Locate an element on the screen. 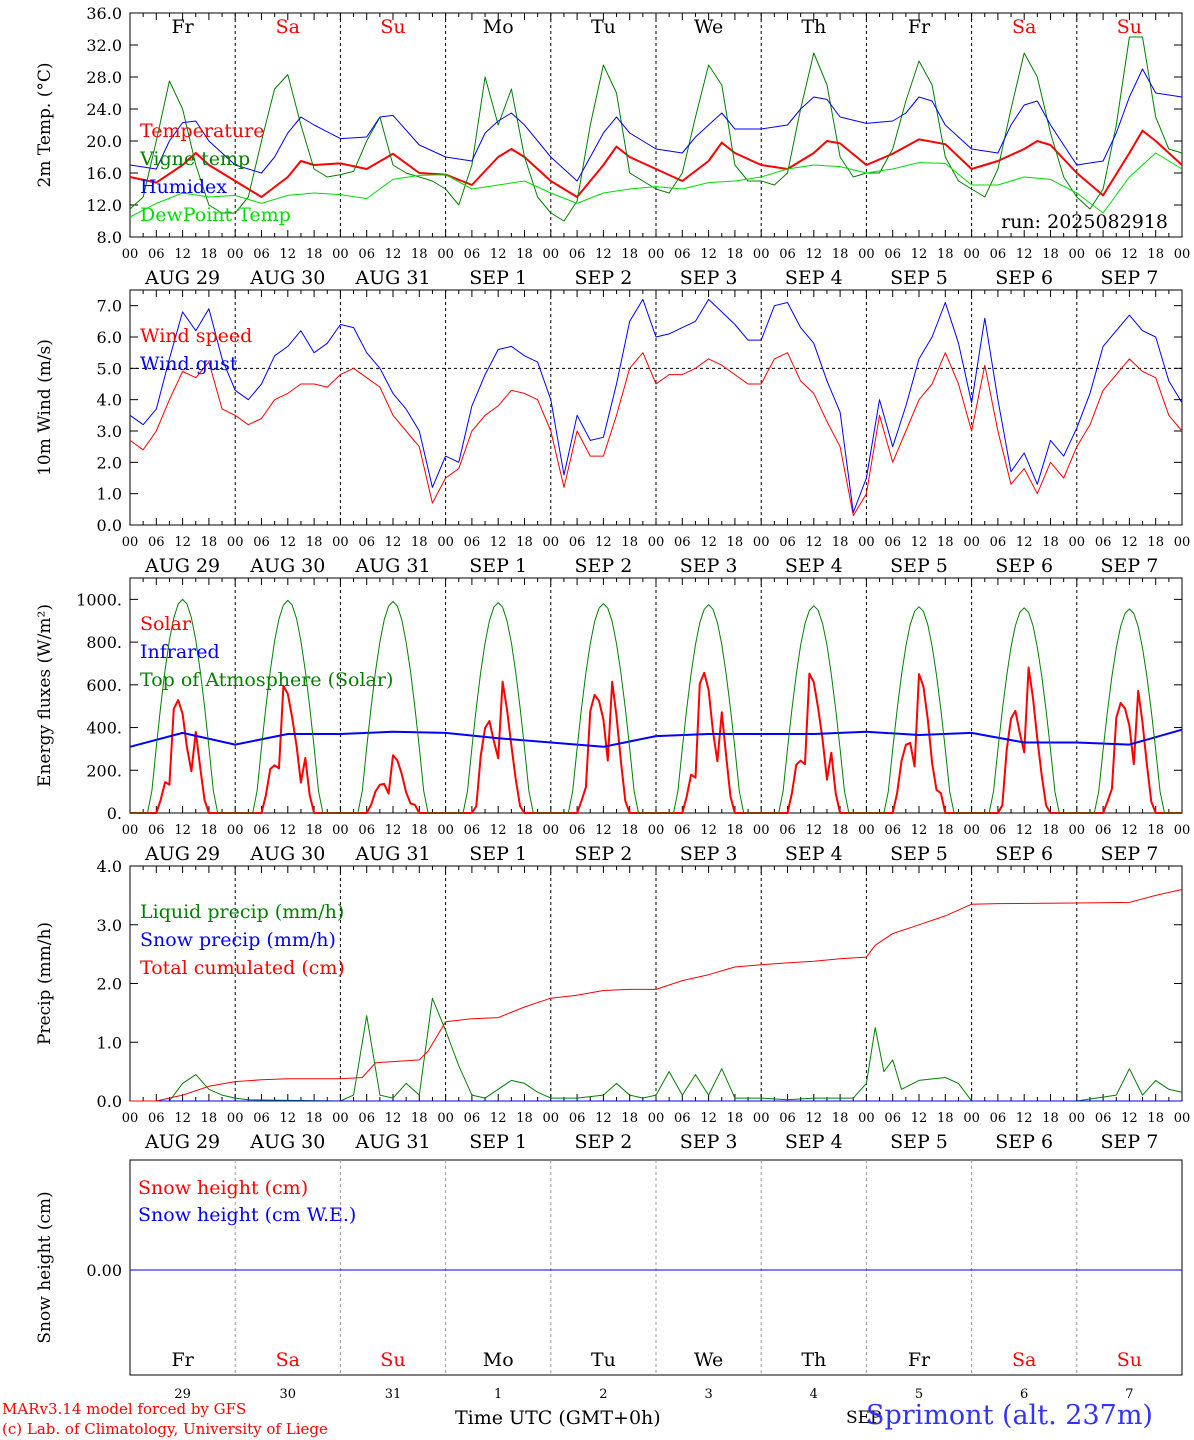 The width and height of the screenshot is (1194, 1440). y-tick-label: 20.0 is located at coordinates (104, 141).